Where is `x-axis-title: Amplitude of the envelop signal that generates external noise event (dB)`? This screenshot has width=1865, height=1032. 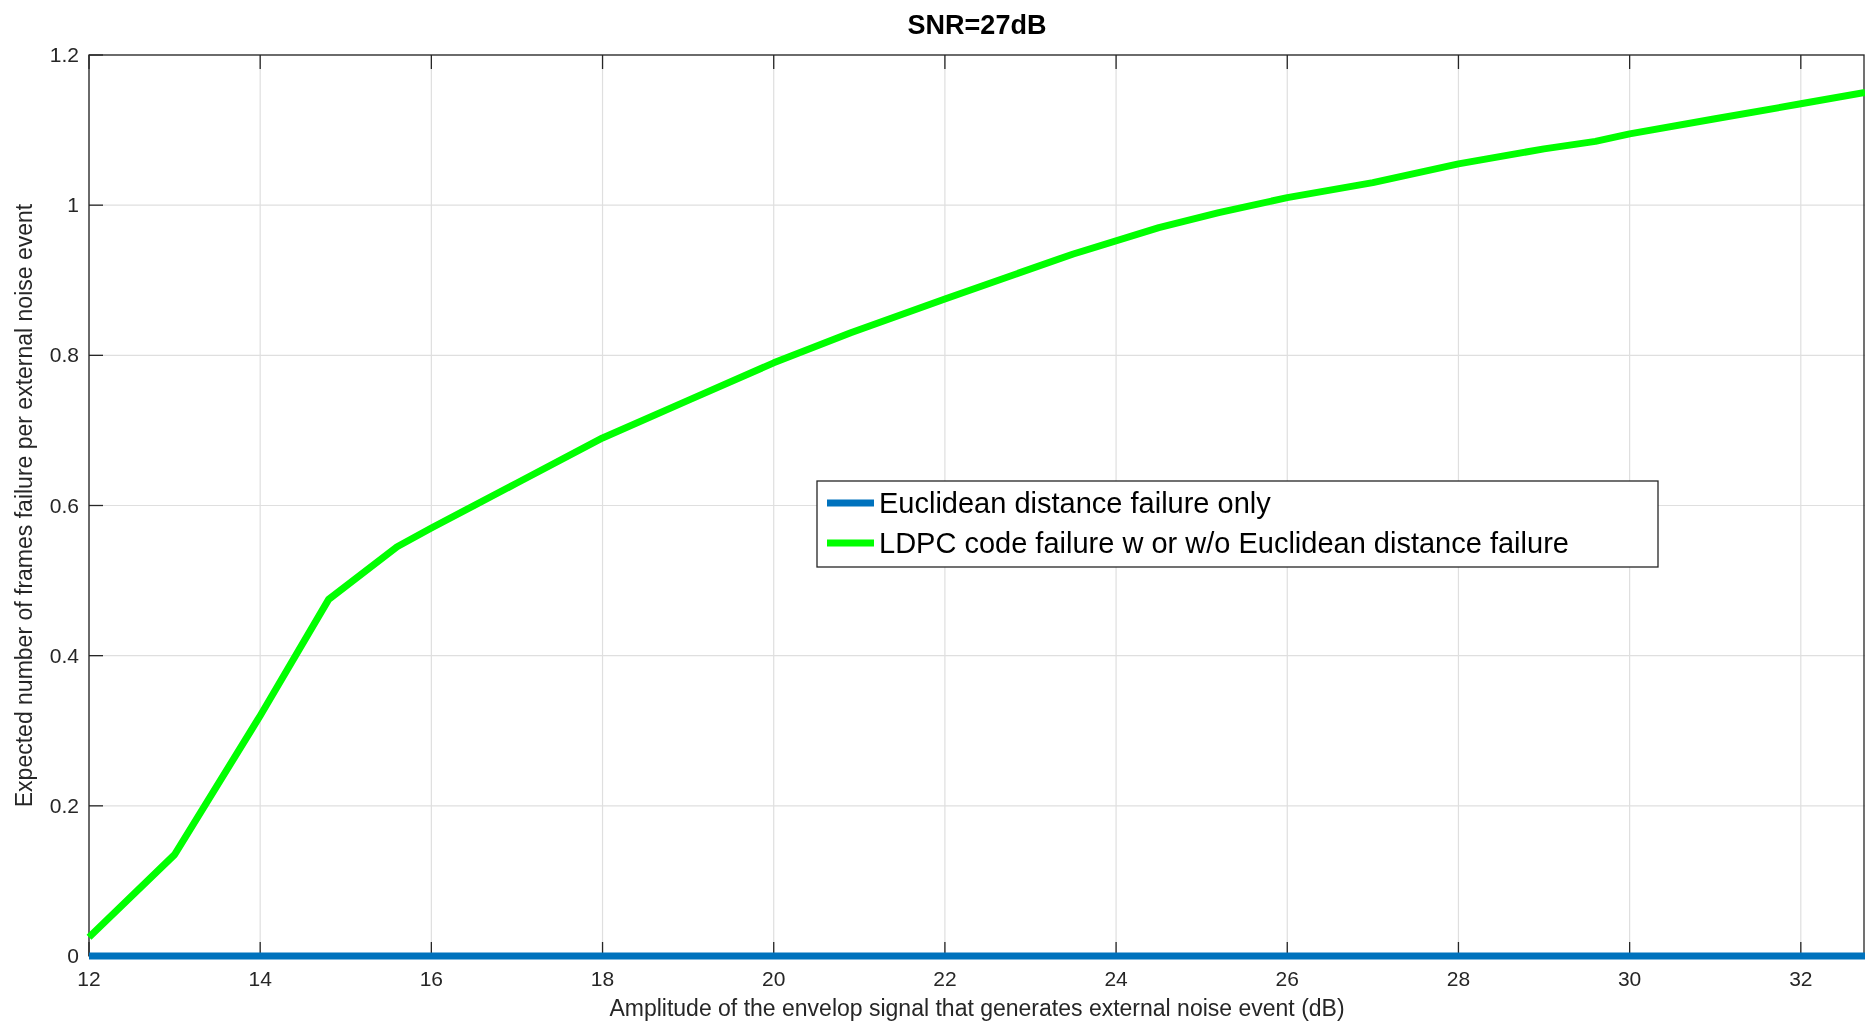 x-axis-title: Amplitude of the envelop signal that generates external noise event (dB) is located at coordinates (977, 1008).